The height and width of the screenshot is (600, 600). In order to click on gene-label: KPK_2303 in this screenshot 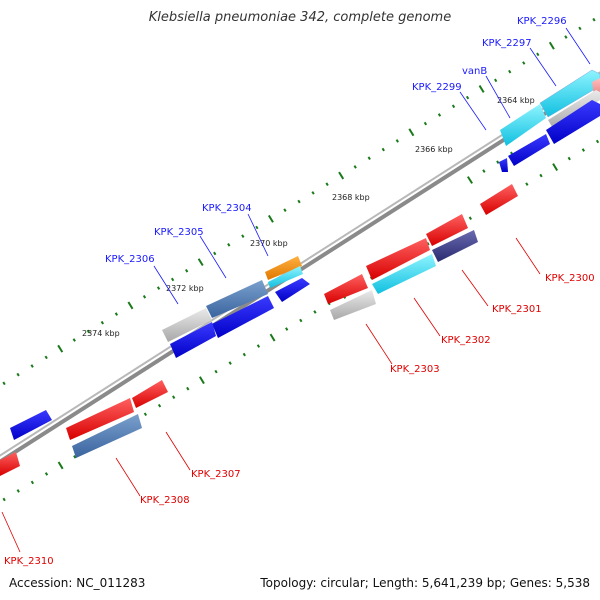, I will do `click(415, 369)`.